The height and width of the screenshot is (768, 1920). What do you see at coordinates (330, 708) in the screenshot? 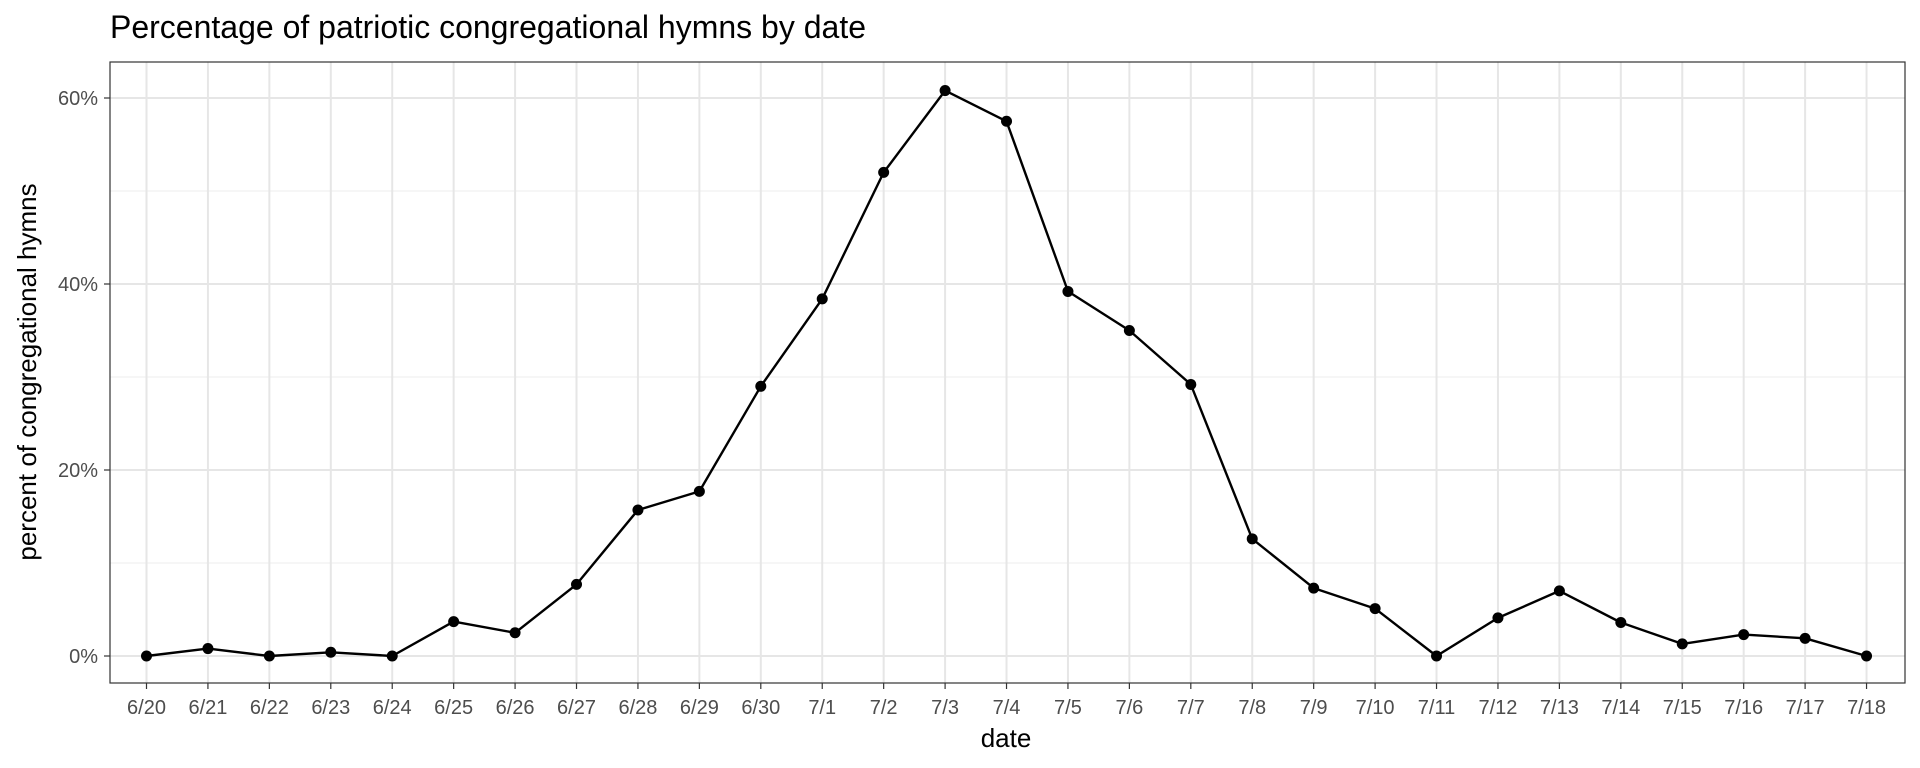
I see `x-tick-label: 6/23` at bounding box center [330, 708].